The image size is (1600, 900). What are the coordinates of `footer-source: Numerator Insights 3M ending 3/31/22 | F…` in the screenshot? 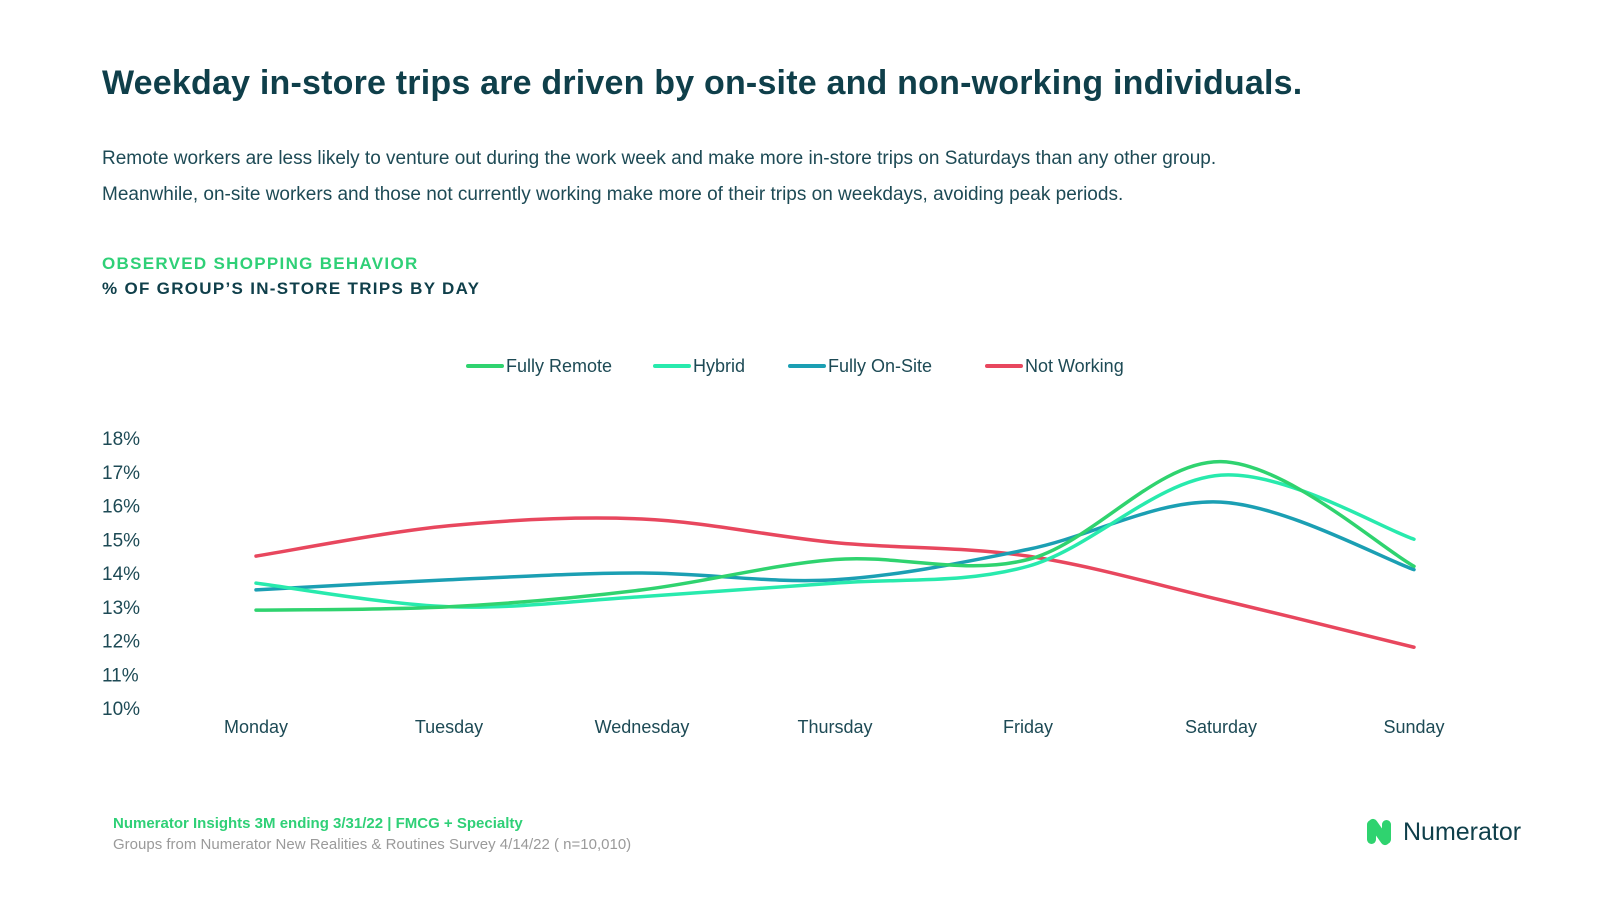 It's located at (318, 823).